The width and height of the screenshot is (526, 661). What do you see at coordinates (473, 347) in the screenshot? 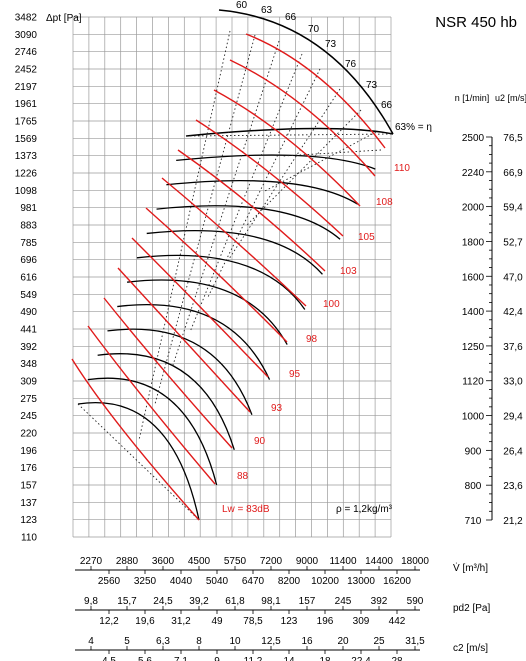
I see `n-tick-label: 1250` at bounding box center [473, 347].